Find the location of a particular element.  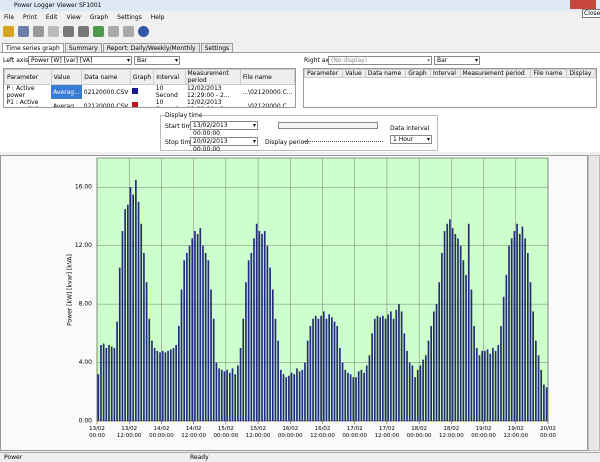

zoom-icon is located at coordinates (128, 31).